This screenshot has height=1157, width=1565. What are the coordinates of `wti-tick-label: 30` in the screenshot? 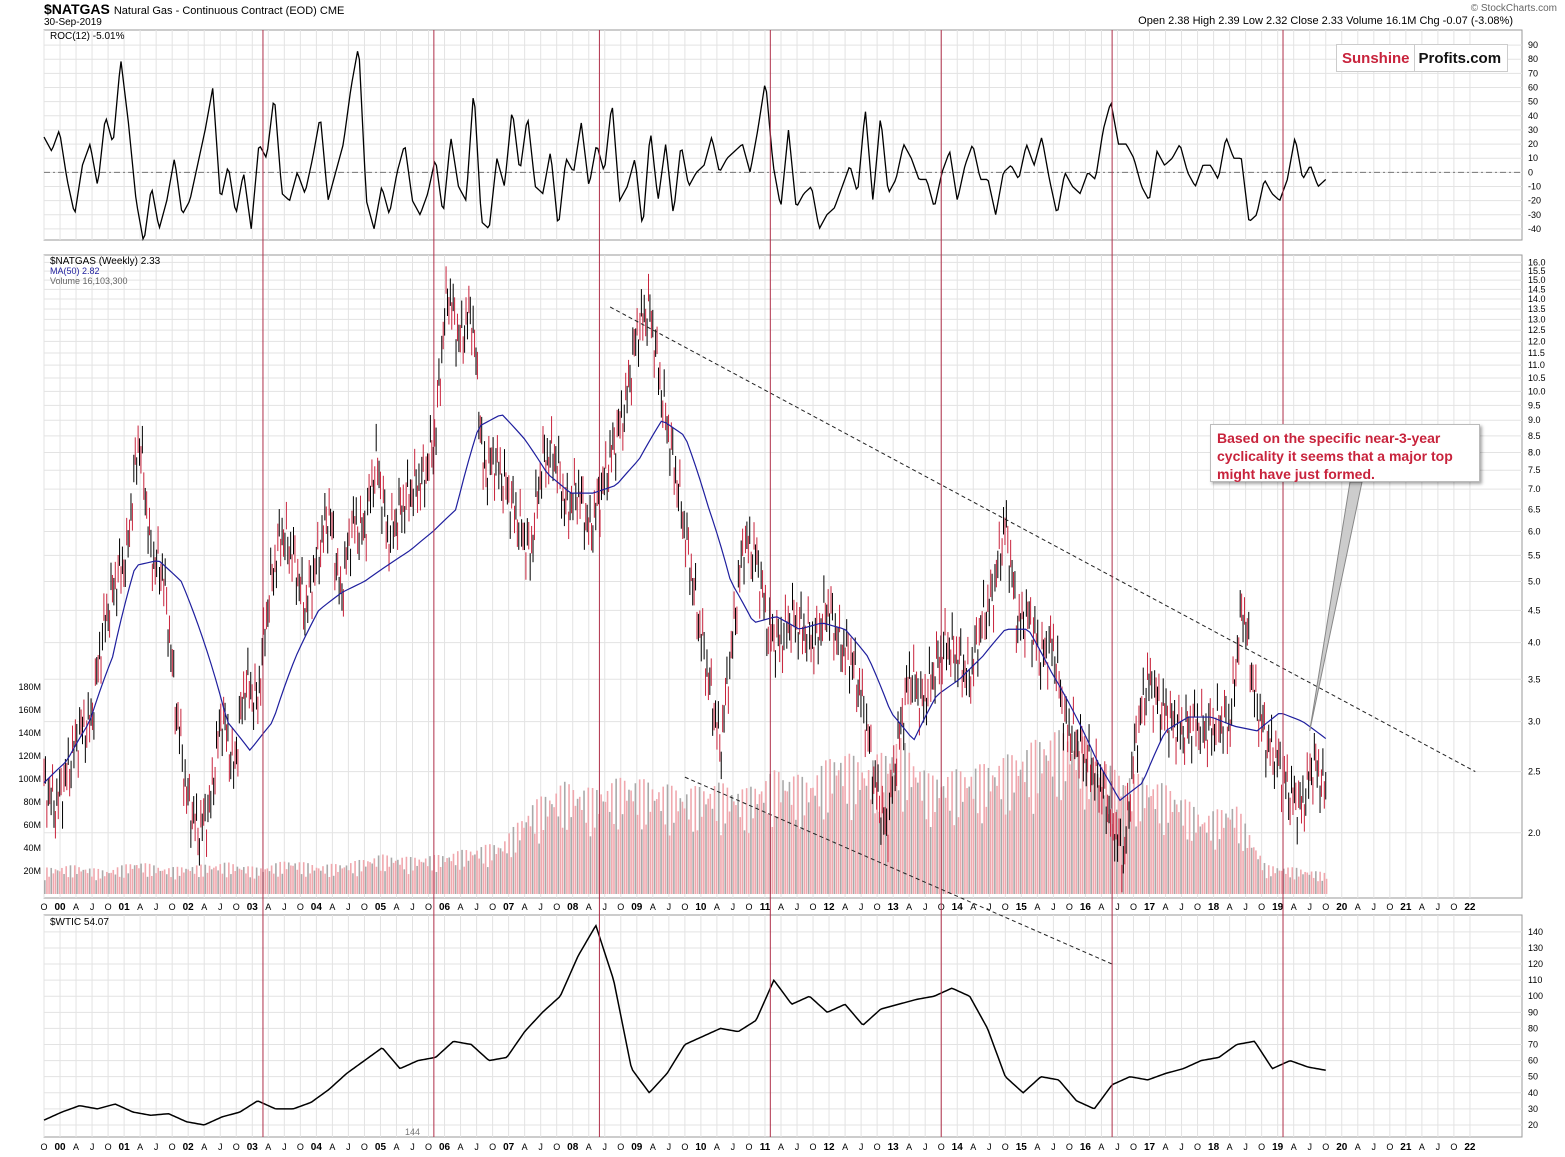 It's located at (1533, 1109).